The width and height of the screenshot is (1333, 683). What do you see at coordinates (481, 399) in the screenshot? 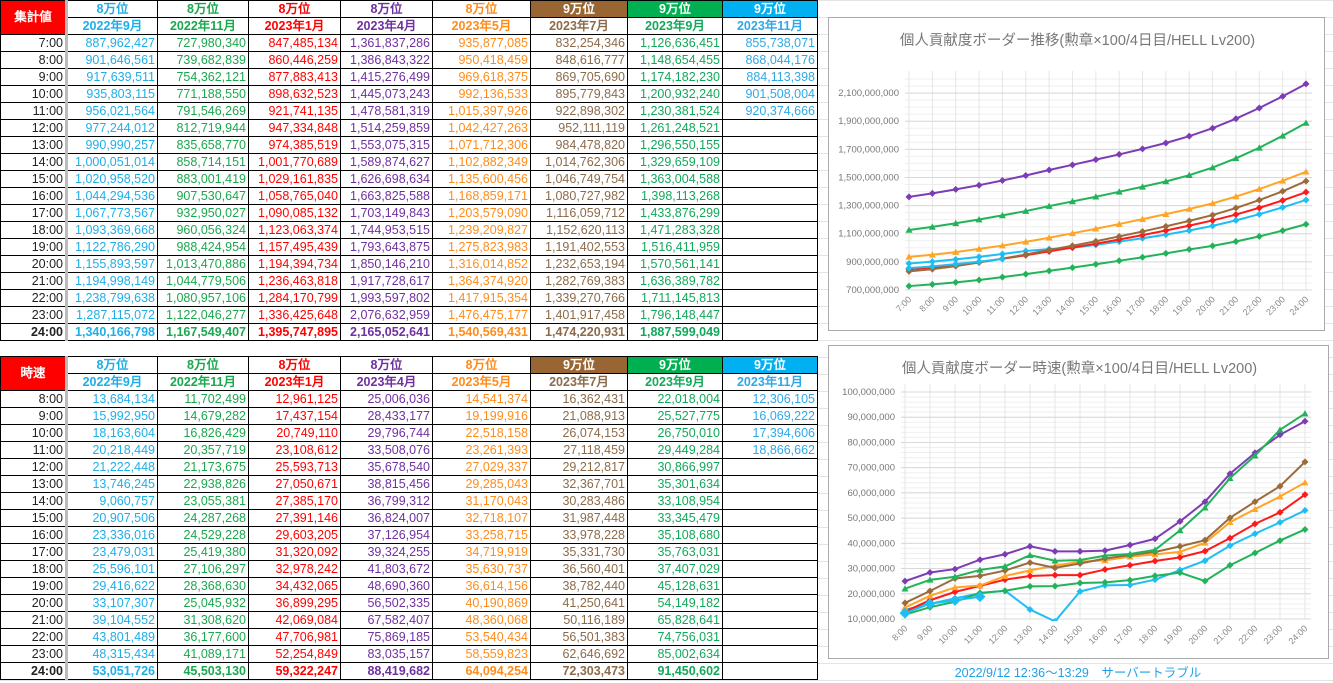
I see `value-cell: 14,541,374` at bounding box center [481, 399].